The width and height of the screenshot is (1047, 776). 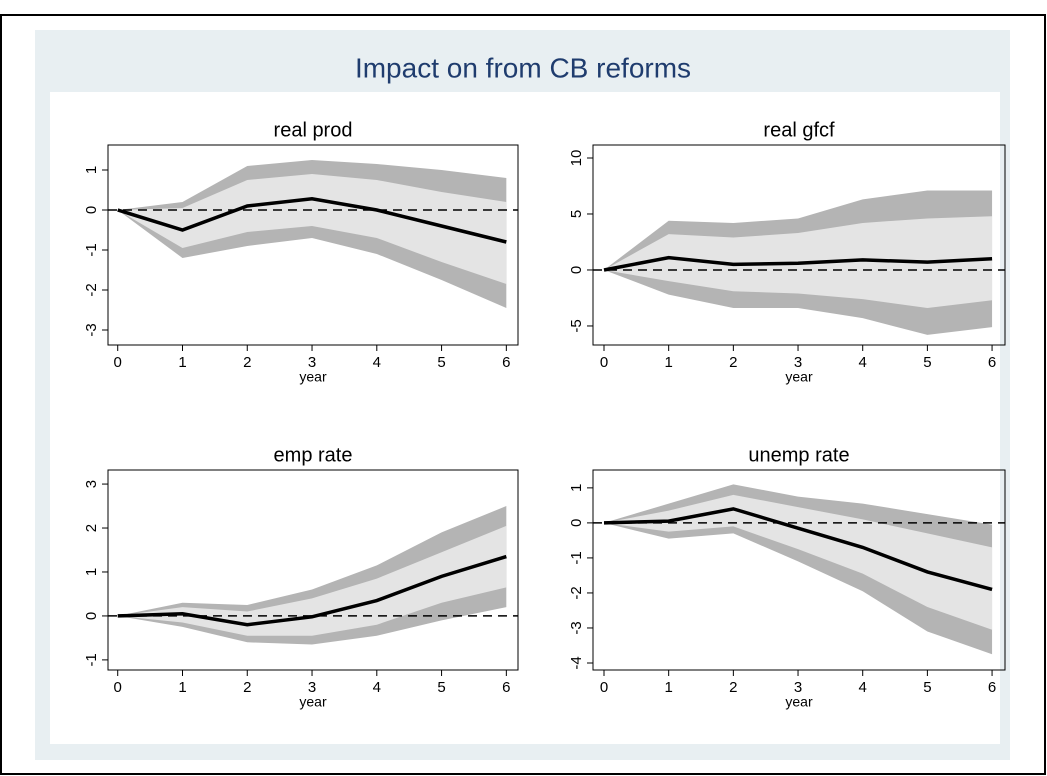 What do you see at coordinates (91, 484) in the screenshot?
I see `y-tick-label: 3` at bounding box center [91, 484].